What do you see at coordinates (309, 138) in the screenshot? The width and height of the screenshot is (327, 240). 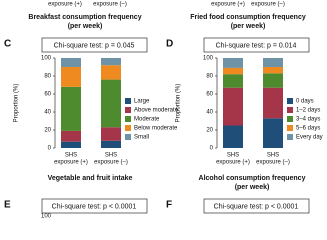 I see `legend-label: Every day` at bounding box center [309, 138].